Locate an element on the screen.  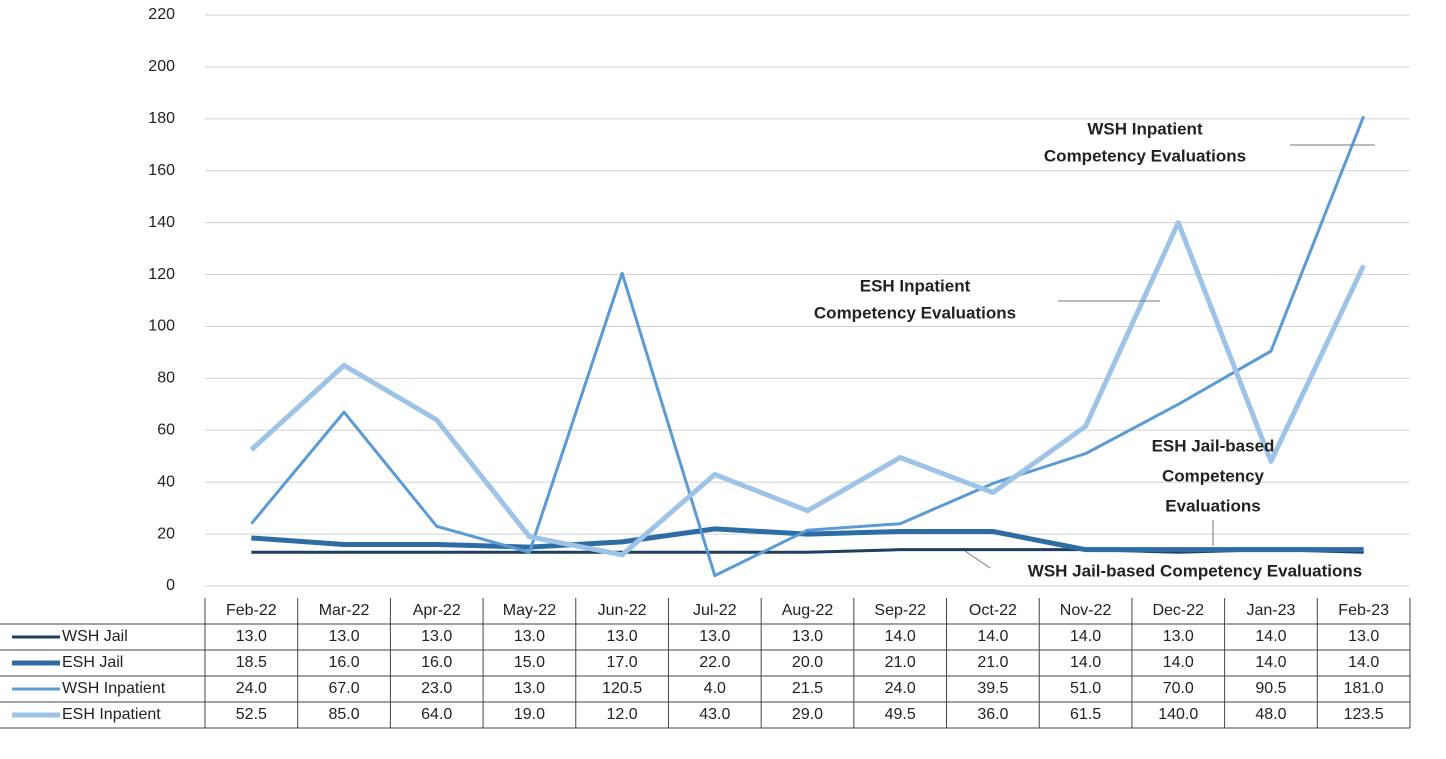
table-cell: 4.0 is located at coordinates (715, 688).